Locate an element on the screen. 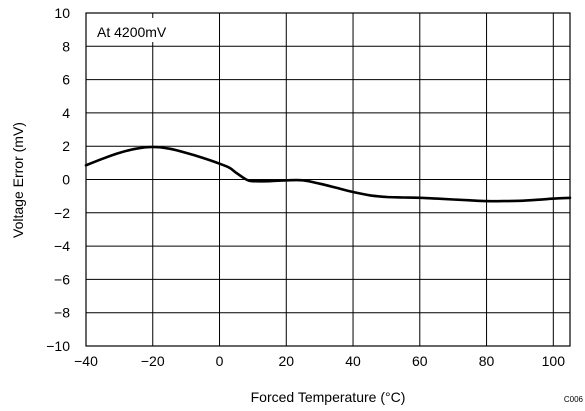  y-tick-label: −2 is located at coordinates (62, 213).